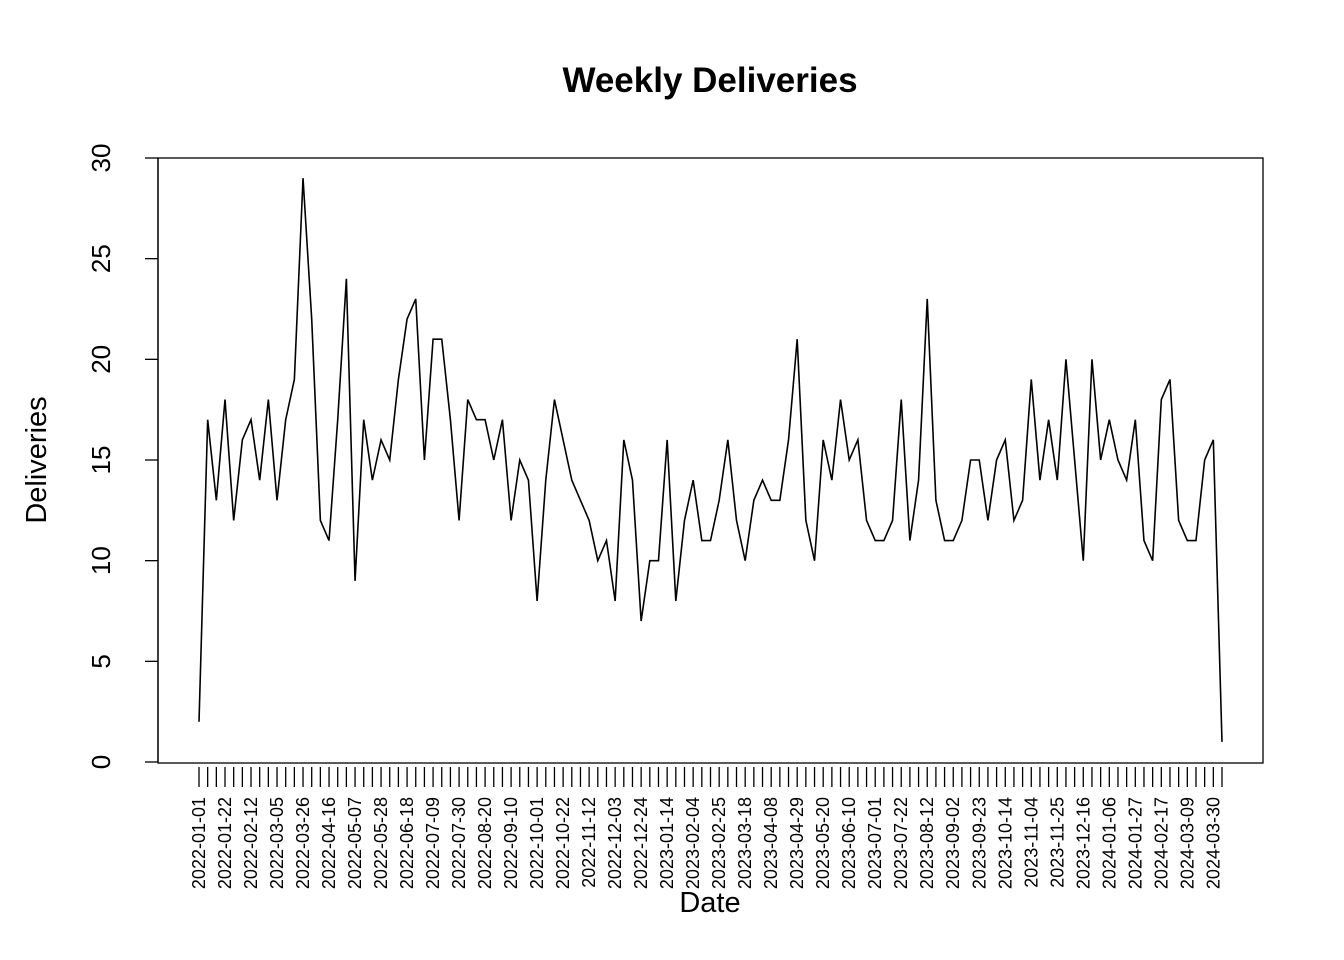 Image resolution: width=1344 pixels, height=960 pixels. What do you see at coordinates (251, 843) in the screenshot?
I see `x-tick-label: 2022-02-12` at bounding box center [251, 843].